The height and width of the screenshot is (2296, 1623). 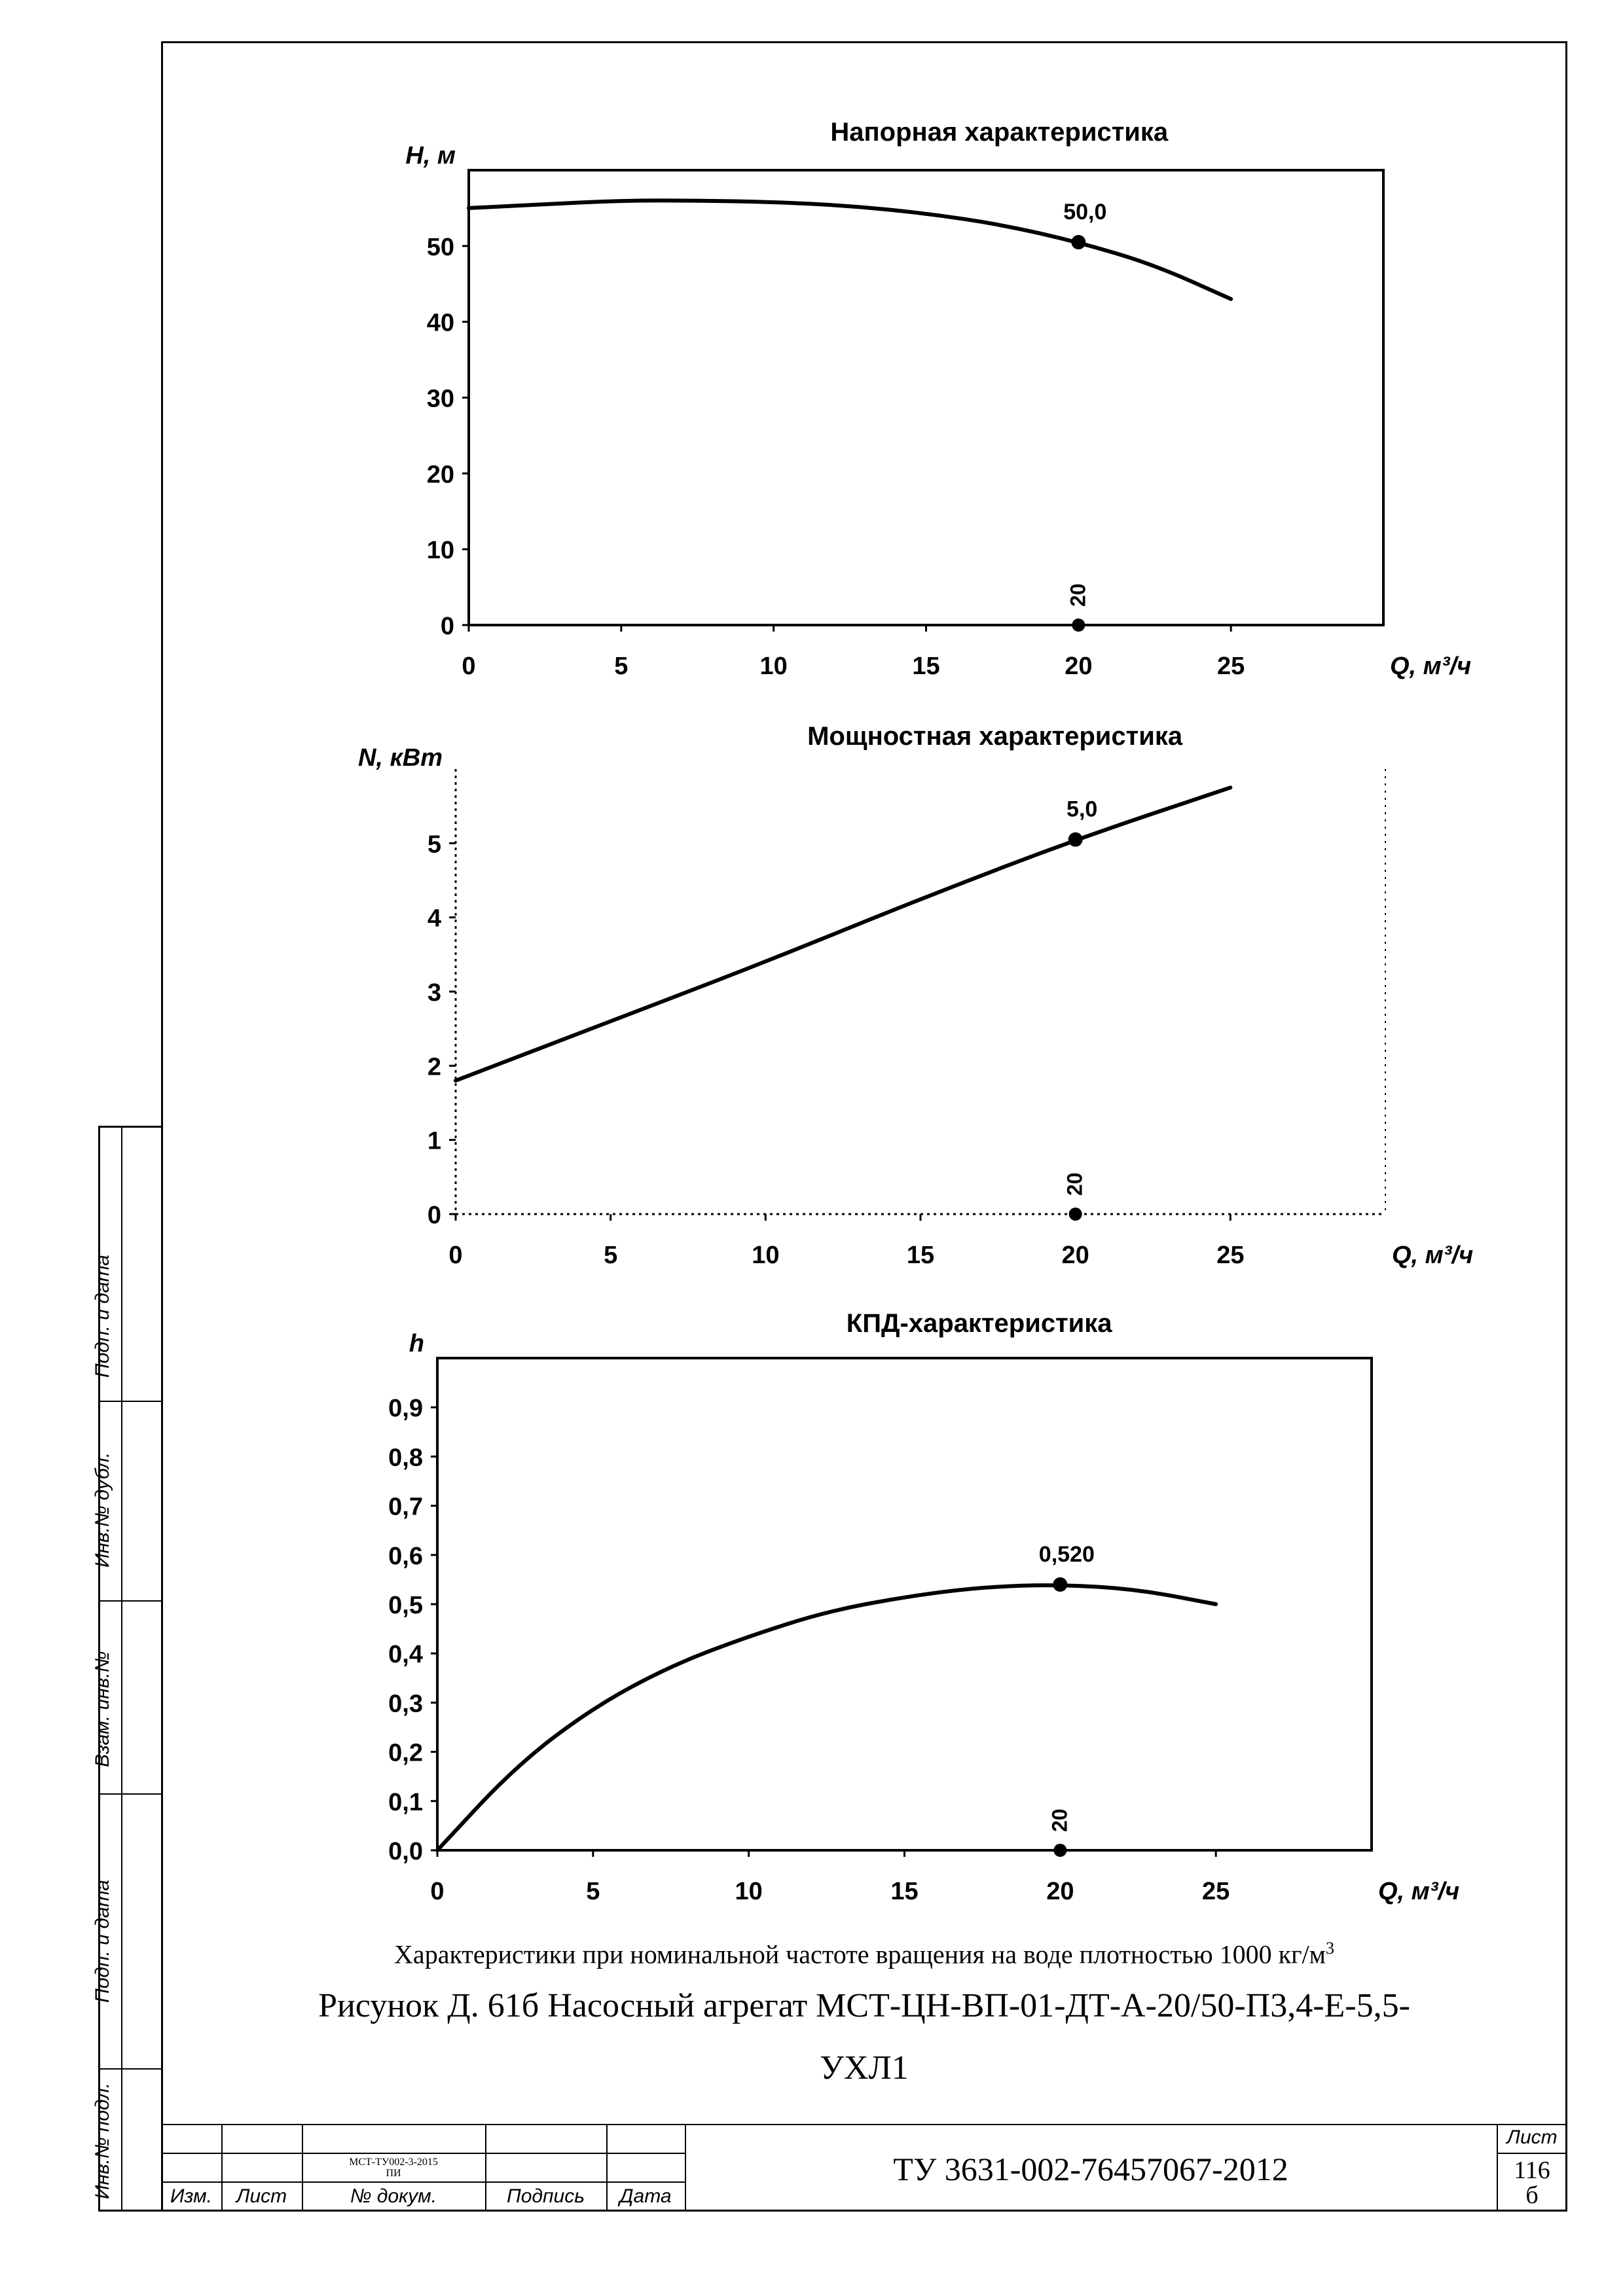 I want to click on stamp-top-line, so click(x=864, y=2124).